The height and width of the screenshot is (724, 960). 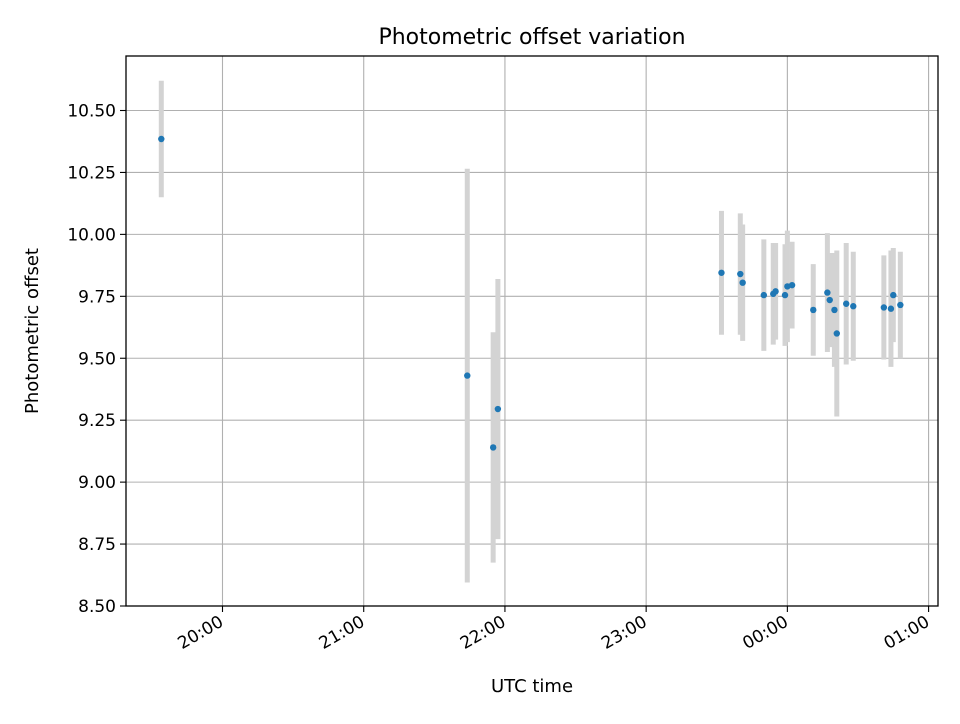 What do you see at coordinates (532, 686) in the screenshot?
I see `x-axis-label: UTC time` at bounding box center [532, 686].